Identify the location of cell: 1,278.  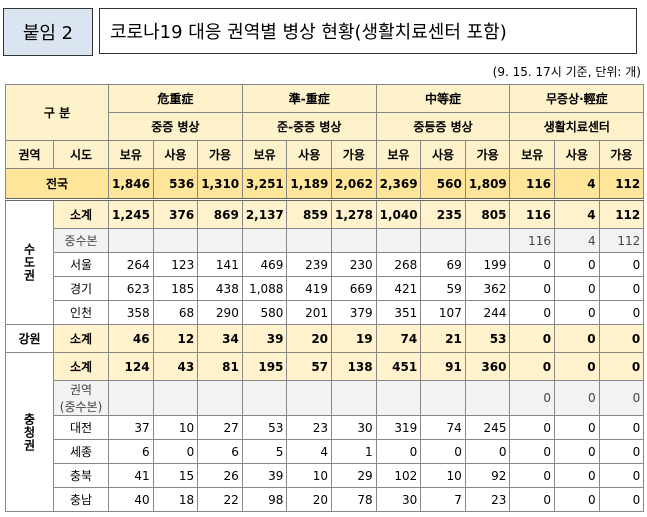
(354, 214).